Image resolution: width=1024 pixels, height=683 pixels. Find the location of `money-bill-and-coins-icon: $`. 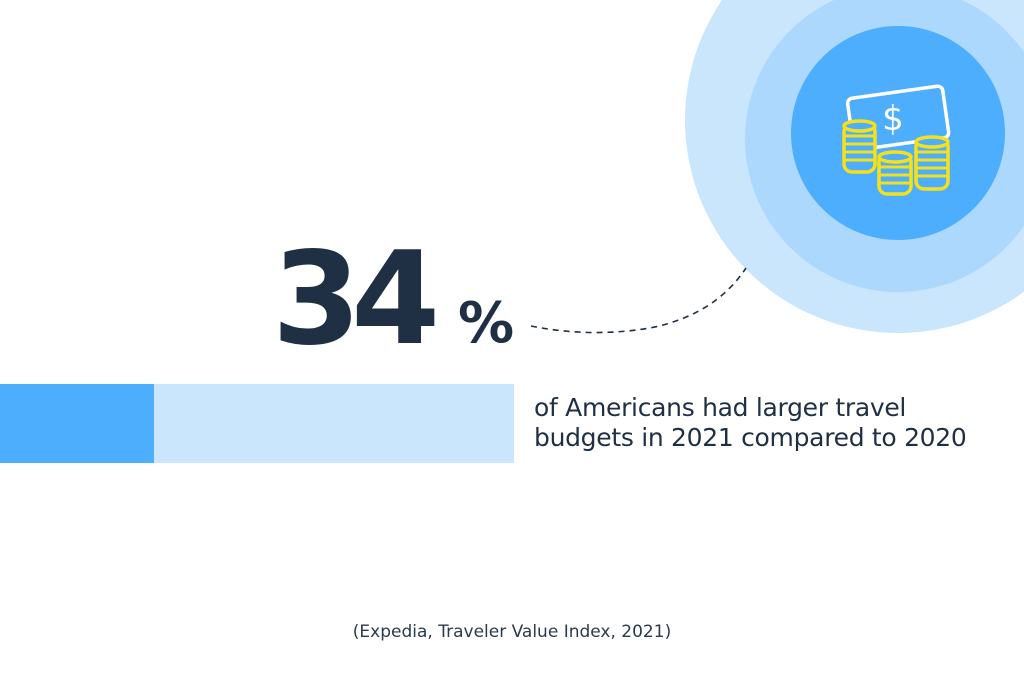

money-bill-and-coins-icon: $ is located at coordinates (897, 140).